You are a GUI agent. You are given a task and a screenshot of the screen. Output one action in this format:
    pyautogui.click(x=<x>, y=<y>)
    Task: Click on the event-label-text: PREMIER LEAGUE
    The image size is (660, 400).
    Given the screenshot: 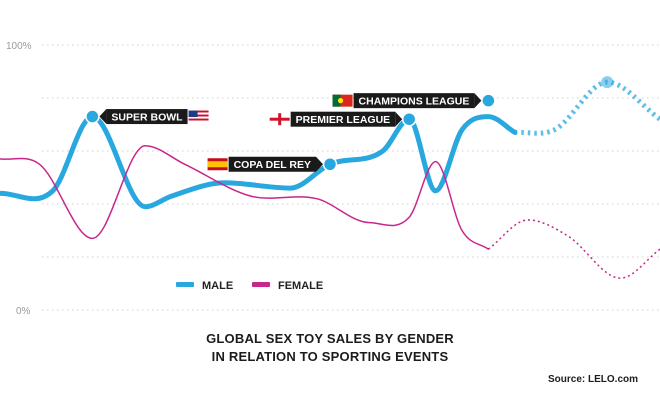 What is the action you would take?
    pyautogui.click(x=343, y=120)
    